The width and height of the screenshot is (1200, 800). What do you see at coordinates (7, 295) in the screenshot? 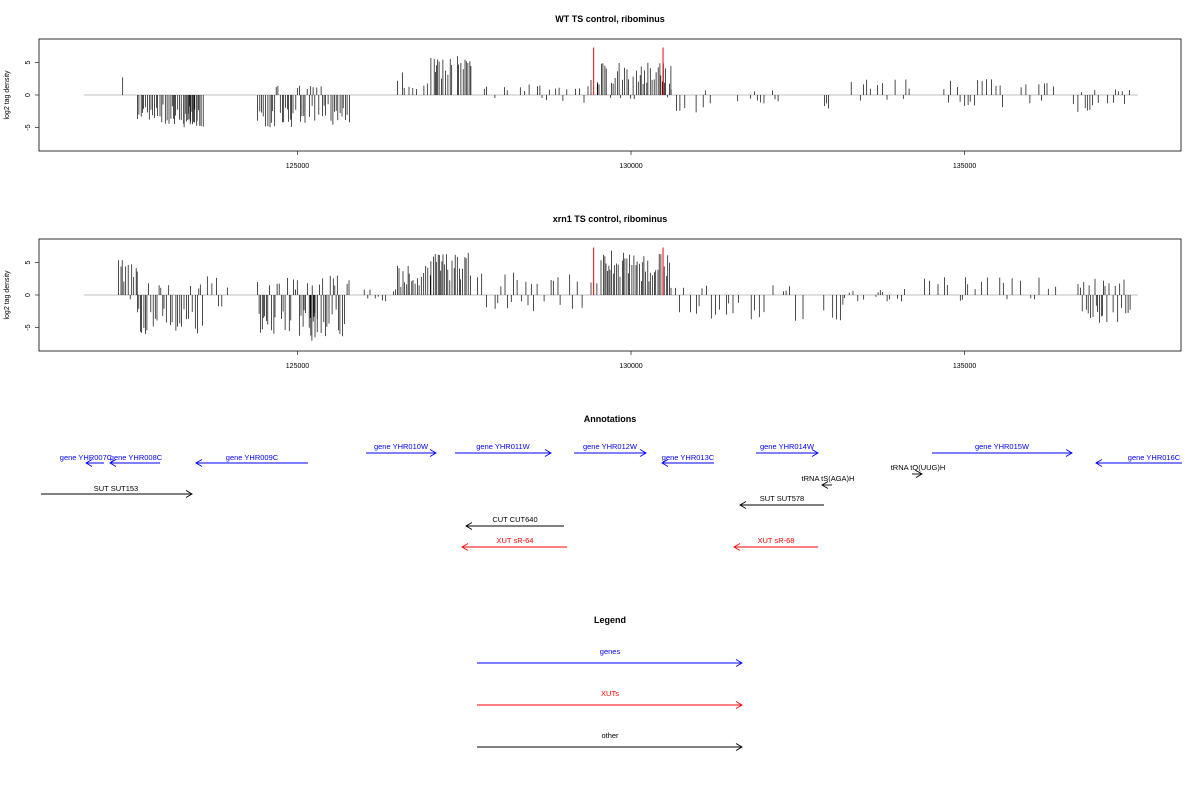
I see `xrn1-track-ylabel: log2 tag density` at bounding box center [7, 295].